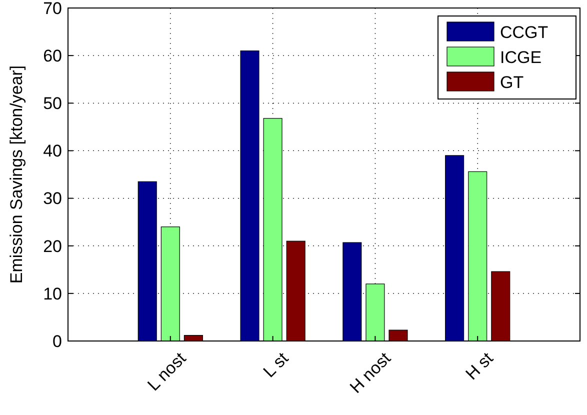 Image resolution: width=587 pixels, height=415 pixels. Describe the element at coordinates (480, 366) in the screenshot. I see `x-tick-label: H st` at that location.